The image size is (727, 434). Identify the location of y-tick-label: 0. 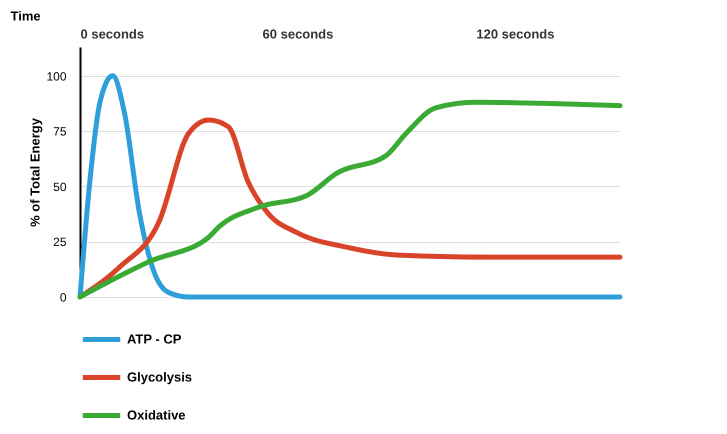
(63, 297).